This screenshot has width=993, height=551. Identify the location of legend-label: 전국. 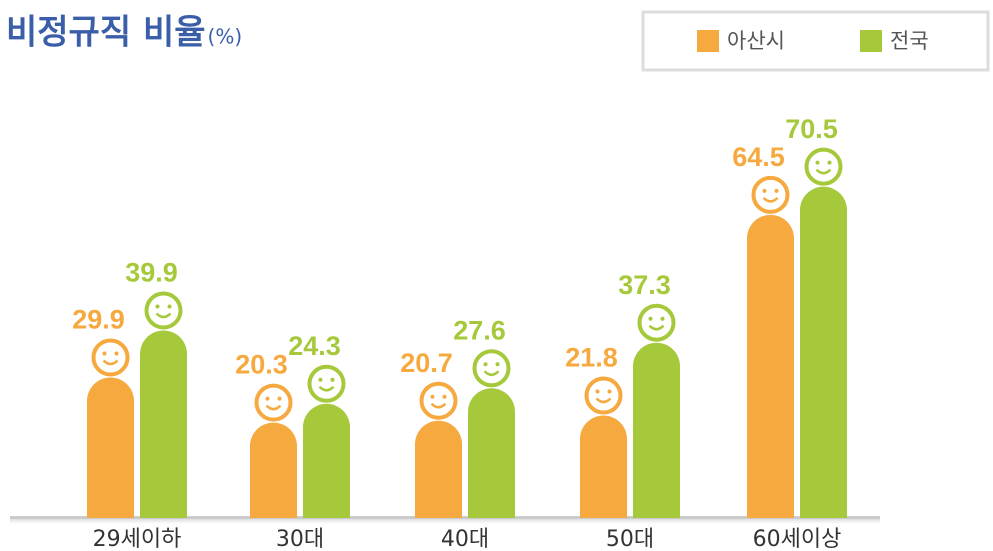
(909, 41).